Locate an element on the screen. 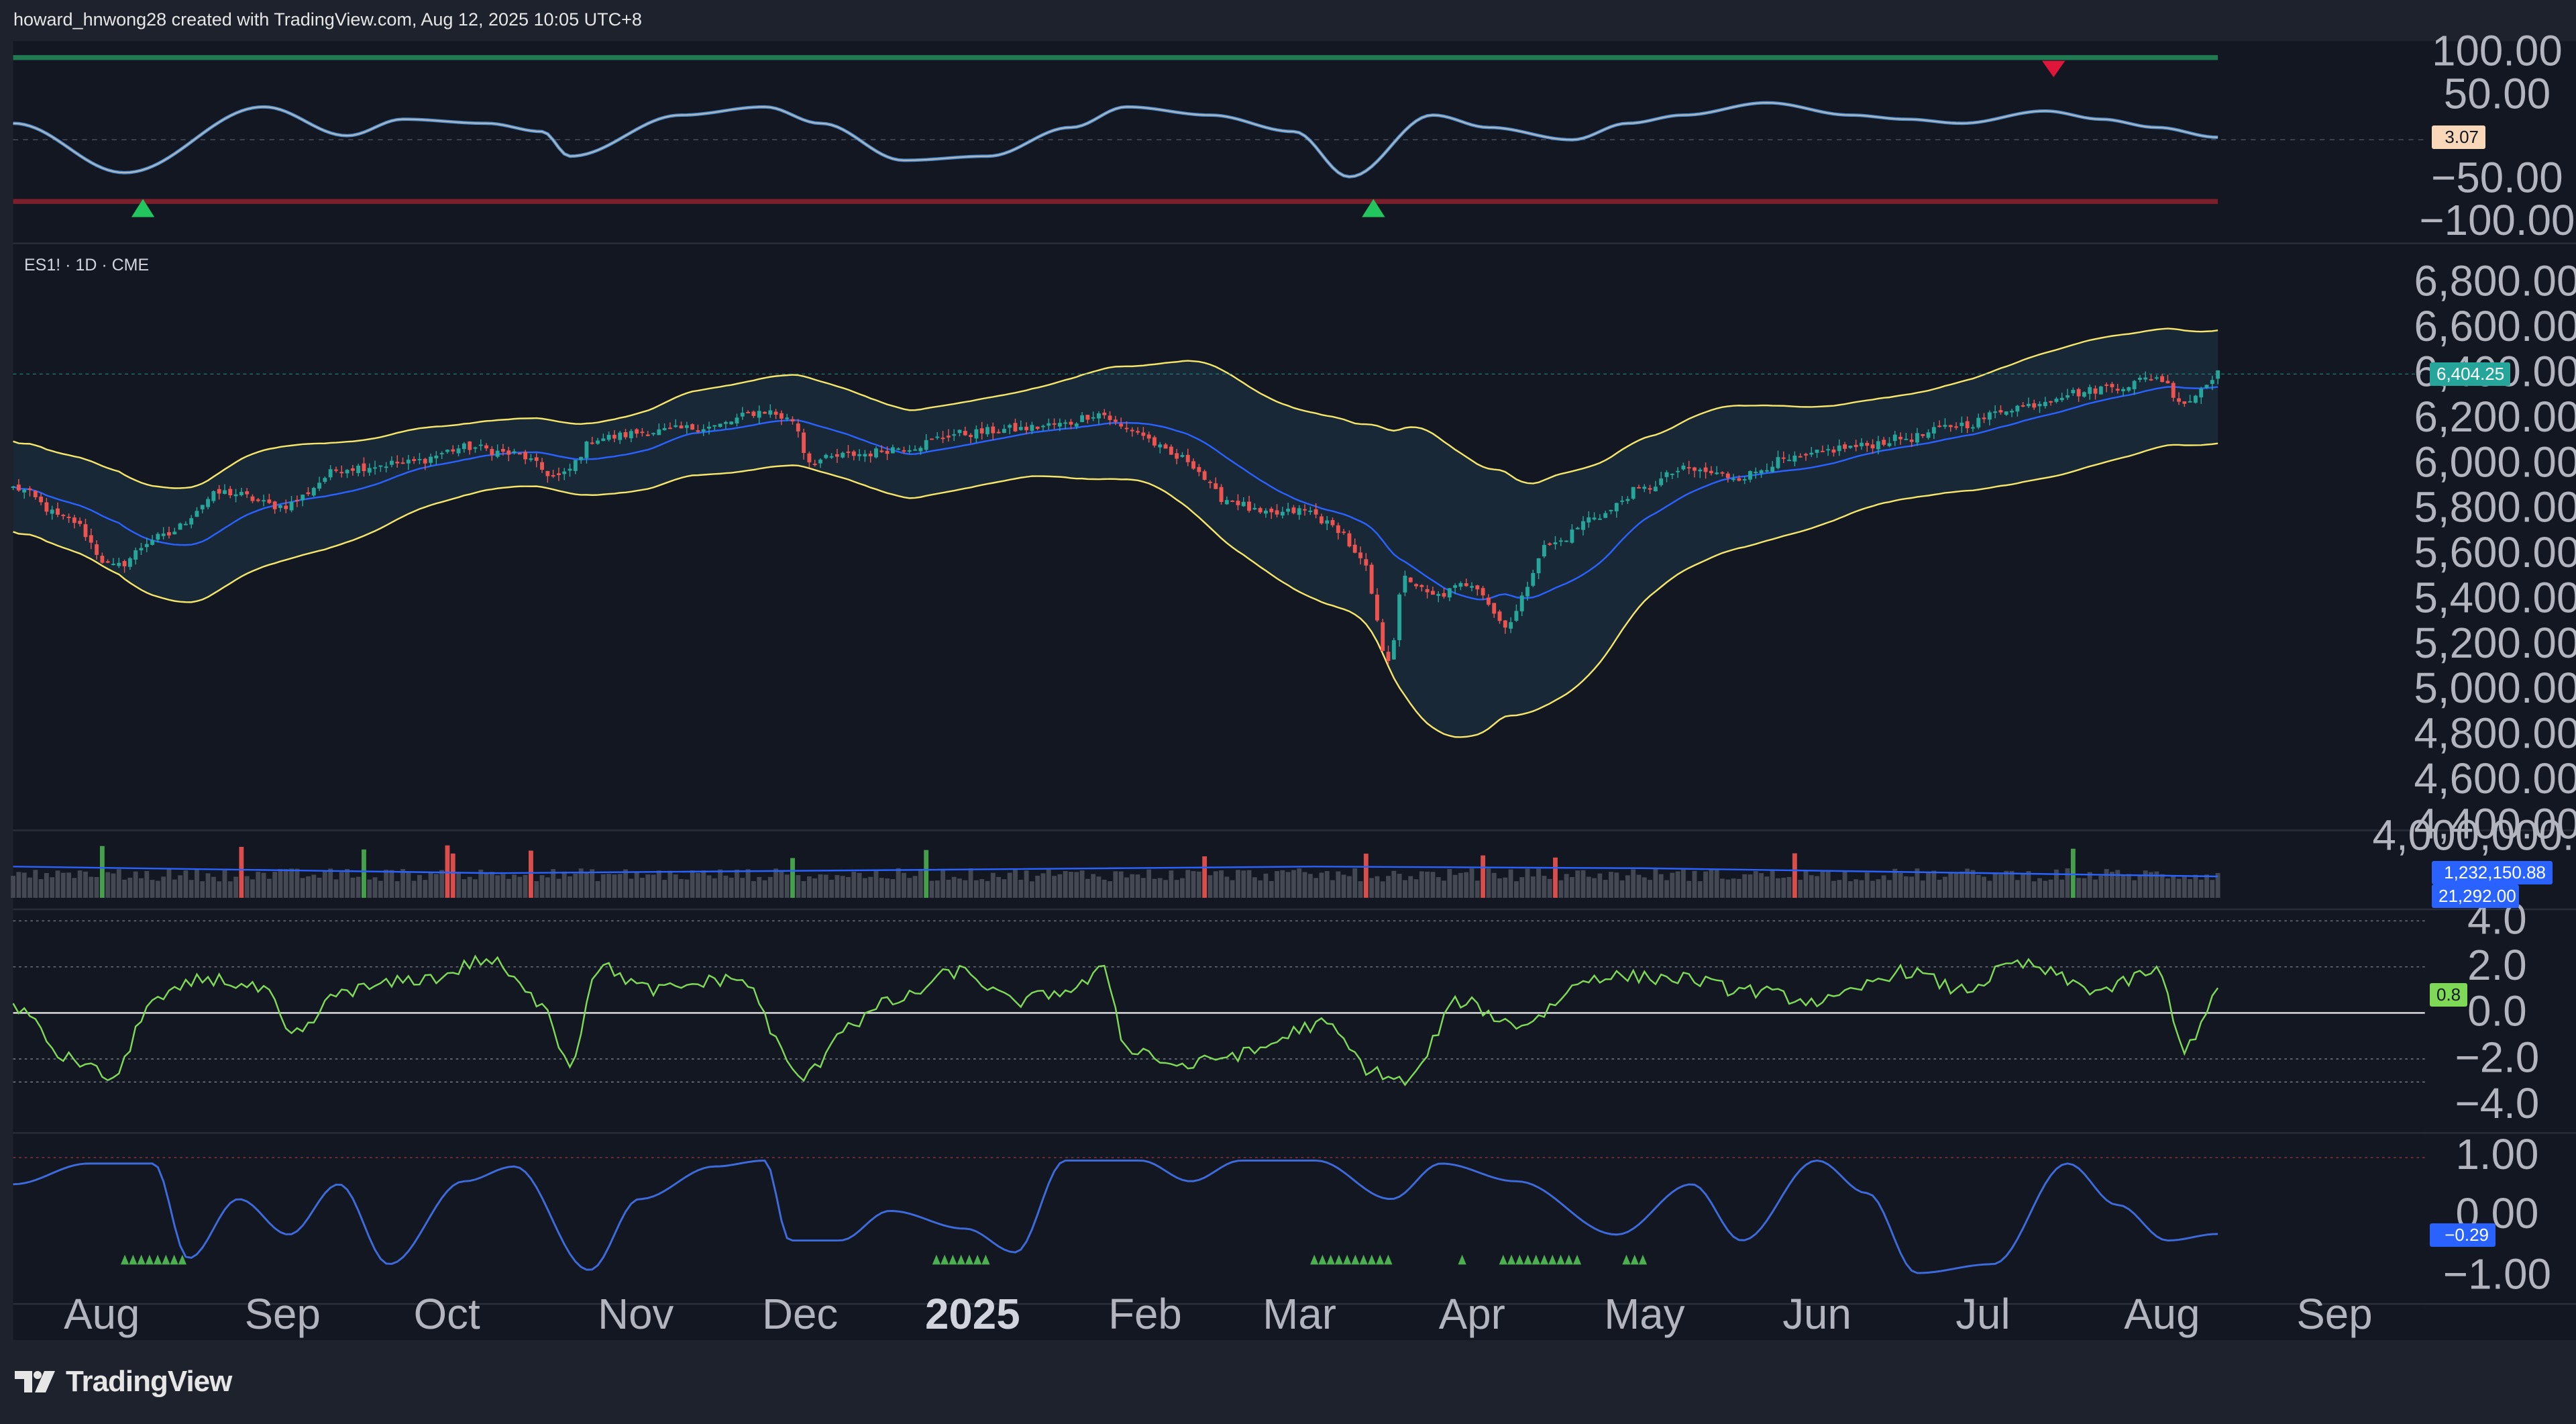 This screenshot has width=2576, height=1424. lower-tick: 1.00 is located at coordinates (2496, 1154).